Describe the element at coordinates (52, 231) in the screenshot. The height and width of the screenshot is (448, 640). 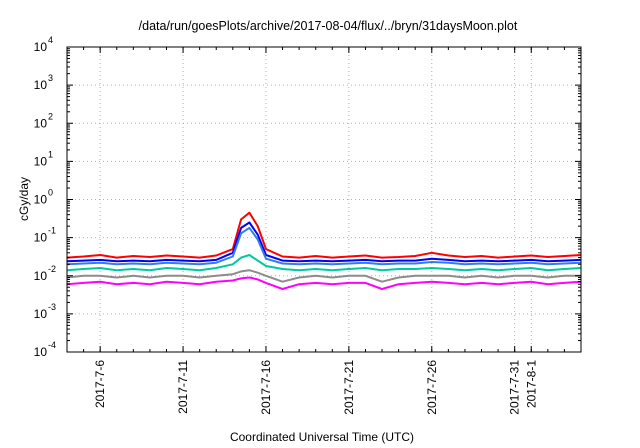
I see `y-tick-exponent: -1` at that location.